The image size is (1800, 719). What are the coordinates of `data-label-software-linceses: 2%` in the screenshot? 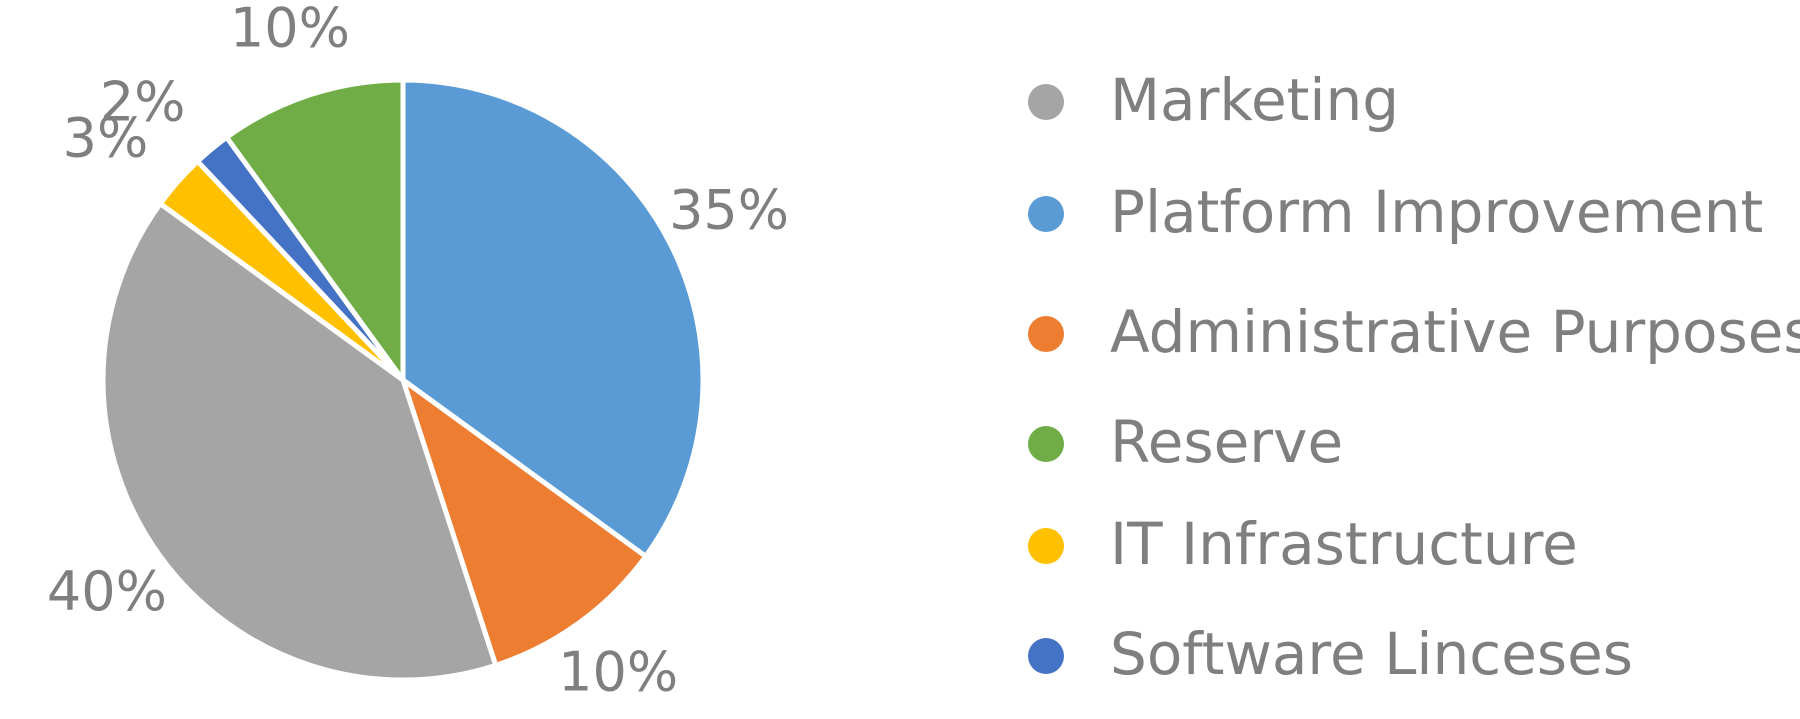 It's located at (143, 101).